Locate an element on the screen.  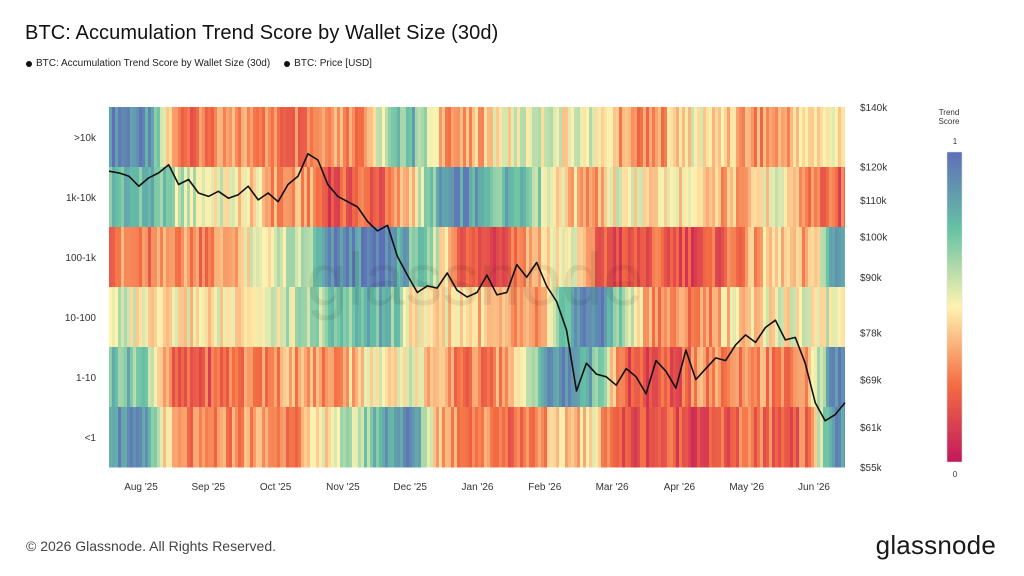
legend-item-price: BTC: Price [USD] is located at coordinates (328, 63).